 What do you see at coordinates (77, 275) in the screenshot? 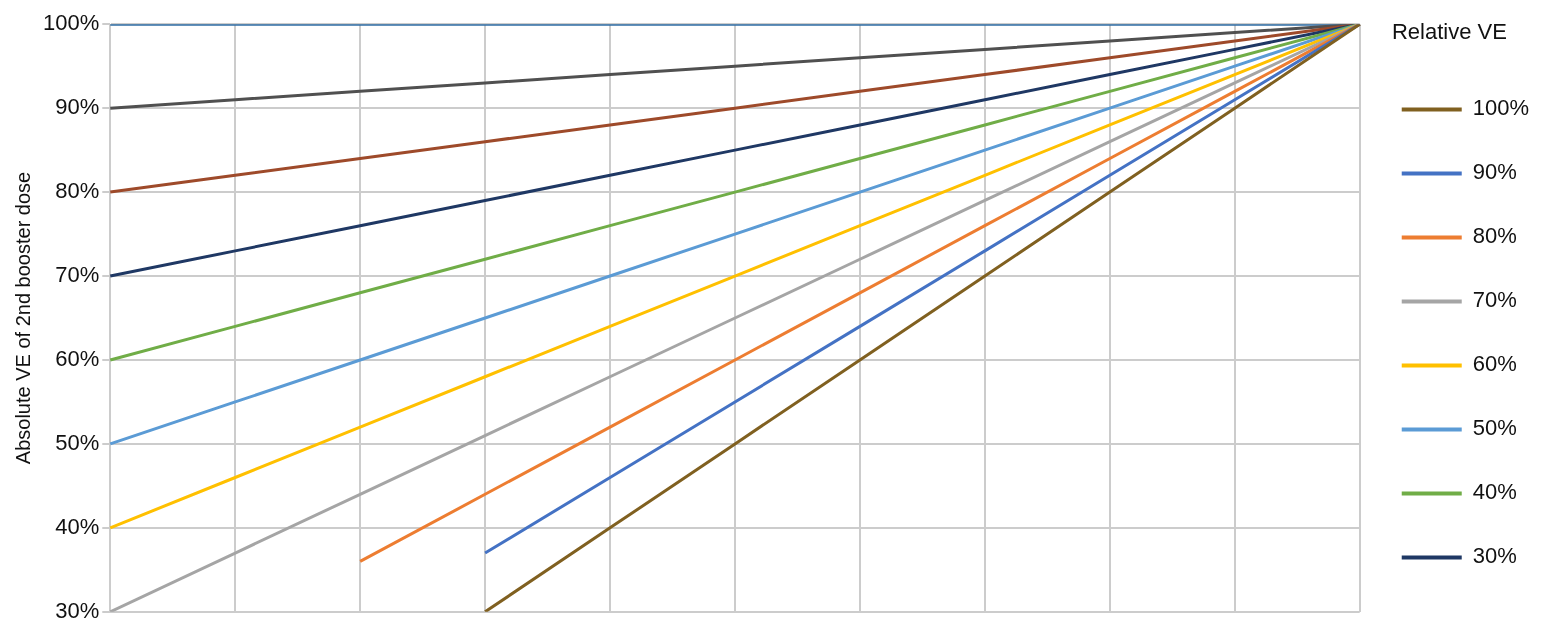
I see `y-tick-label: 70%` at bounding box center [77, 275].